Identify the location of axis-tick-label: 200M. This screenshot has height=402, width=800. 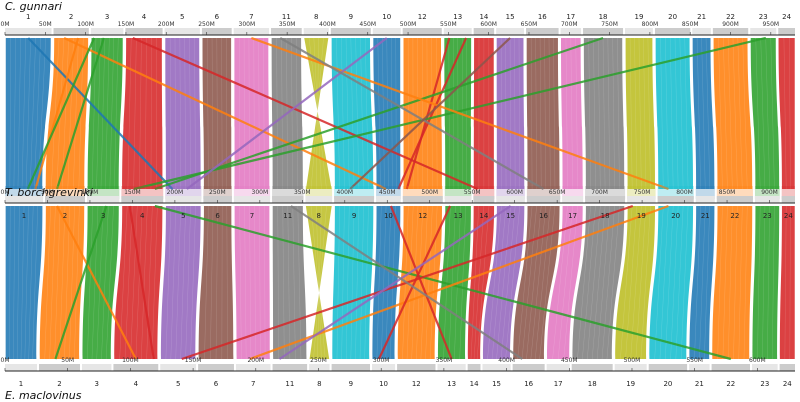
(255, 360).